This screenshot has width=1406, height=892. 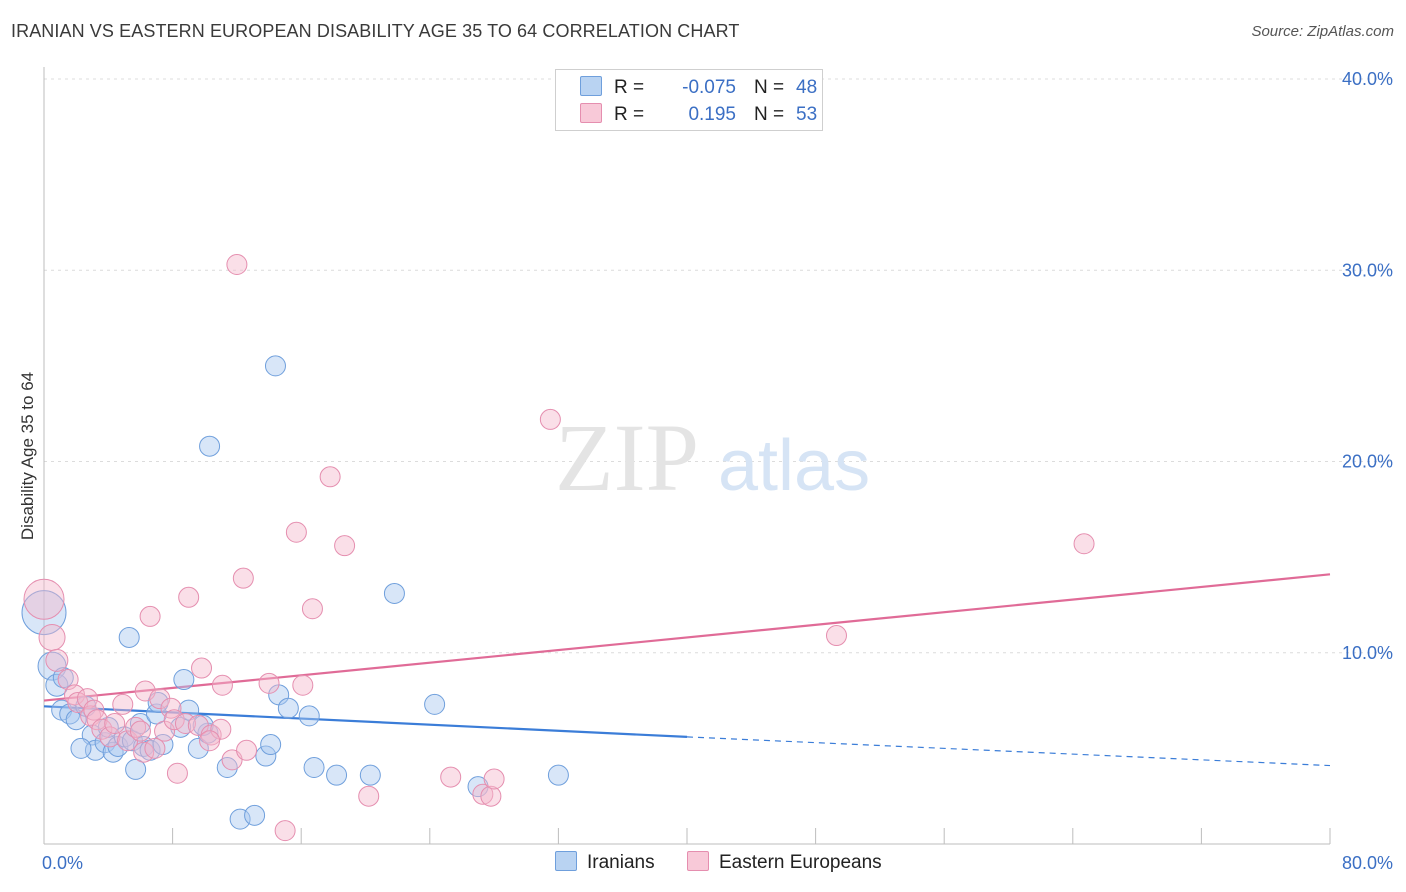 I want to click on watermark: ZIP atlas, so click(x=712, y=457).